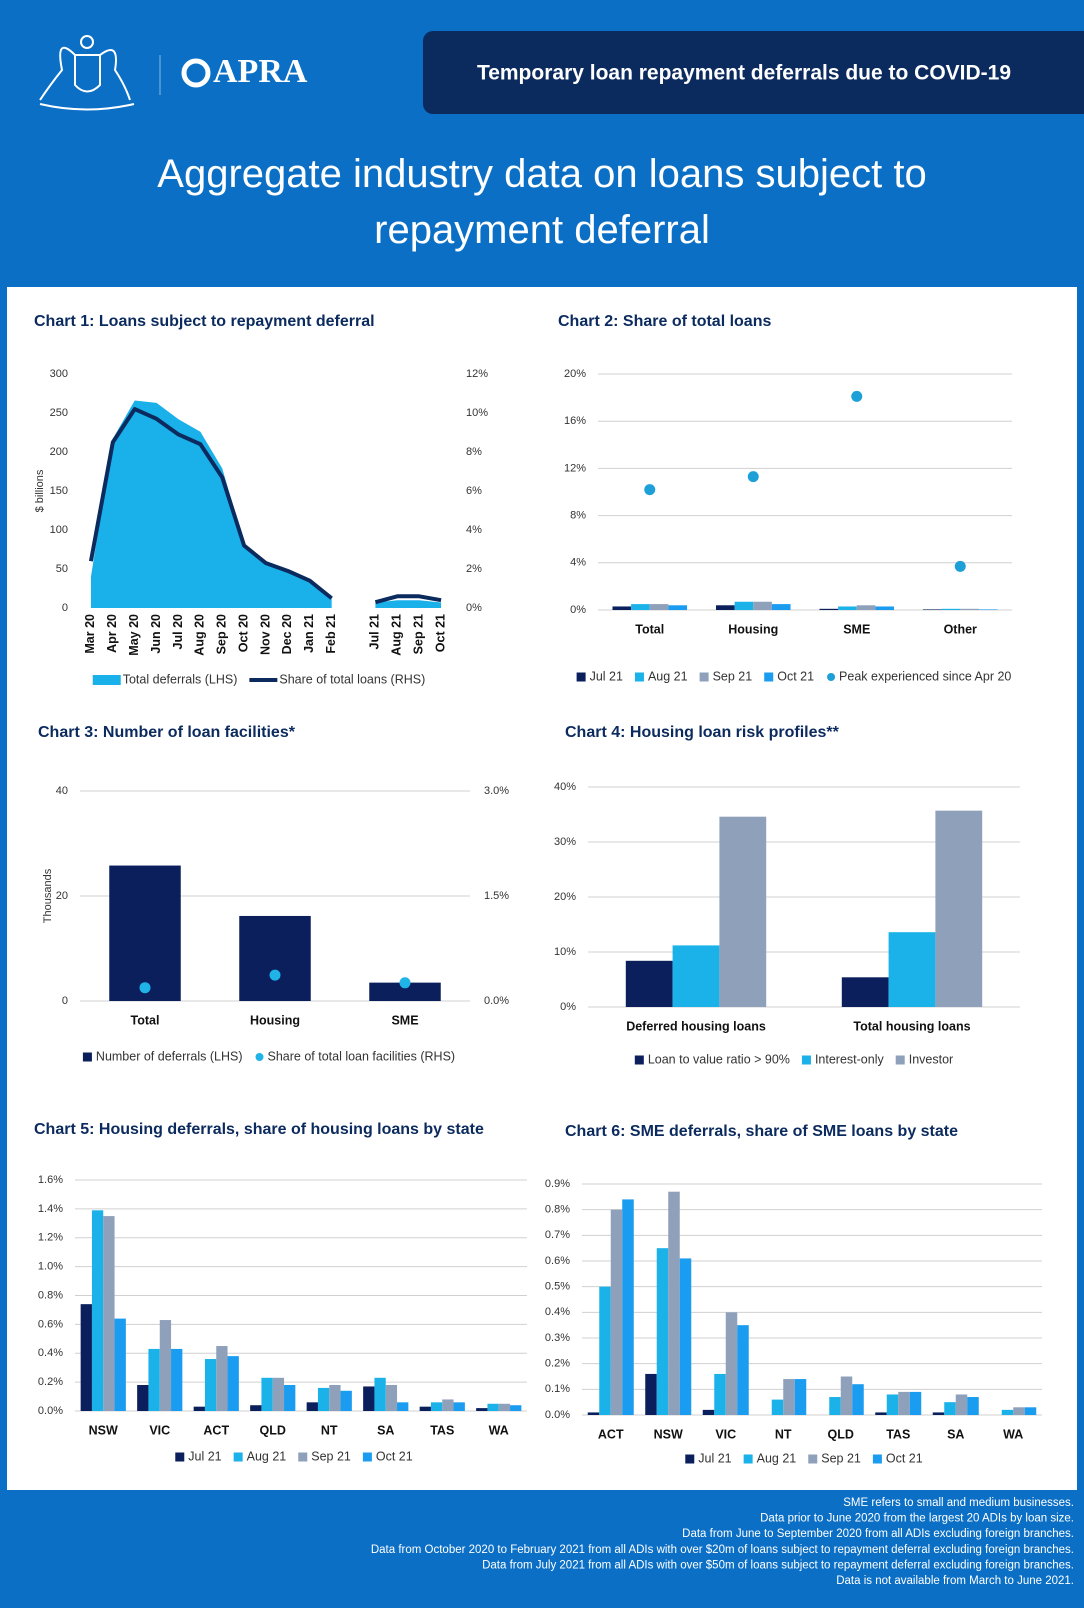 The width and height of the screenshot is (1084, 1608). Describe the element at coordinates (557, 1364) in the screenshot. I see `y-tick-label: 0.2%` at that location.